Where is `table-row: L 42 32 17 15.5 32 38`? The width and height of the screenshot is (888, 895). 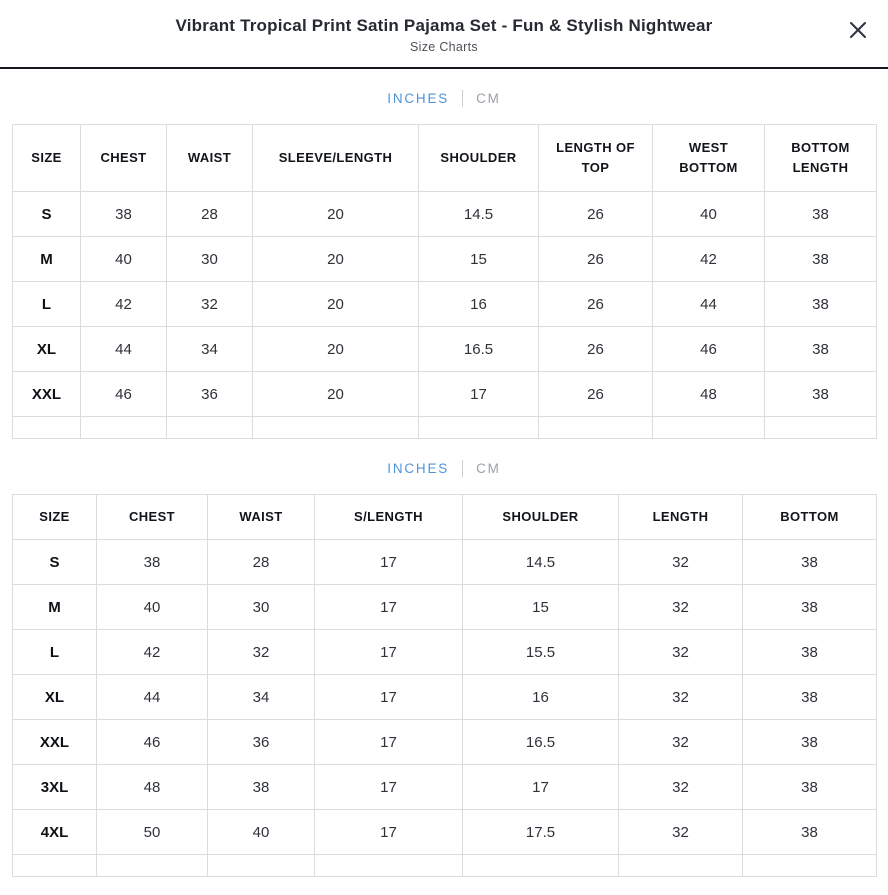 table-row: L 42 32 17 15.5 32 38 is located at coordinates (444, 652).